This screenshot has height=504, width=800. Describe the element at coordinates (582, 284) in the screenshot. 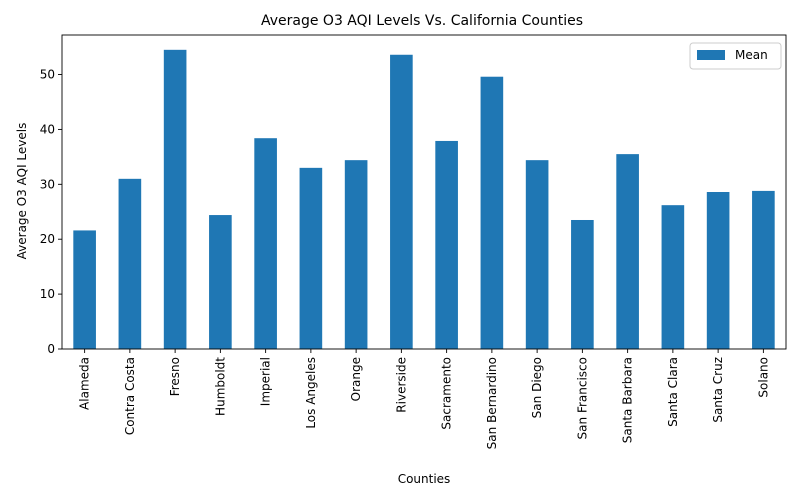

I see `bar-san-francisco` at that location.